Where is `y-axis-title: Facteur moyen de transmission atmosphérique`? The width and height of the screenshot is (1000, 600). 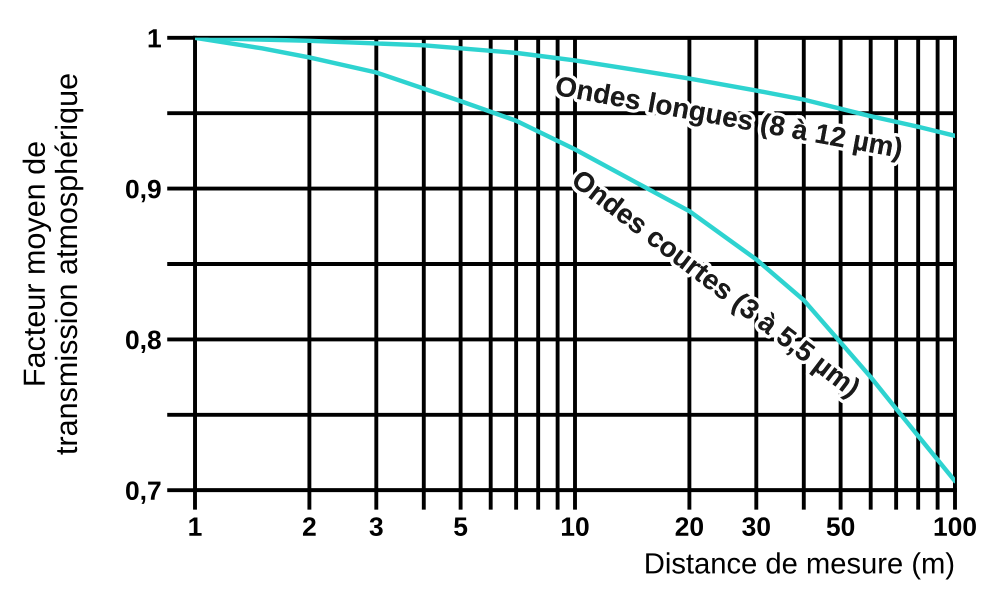
y-axis-title: Facteur moyen de transmission atmosphérique is located at coordinates (53, 264).